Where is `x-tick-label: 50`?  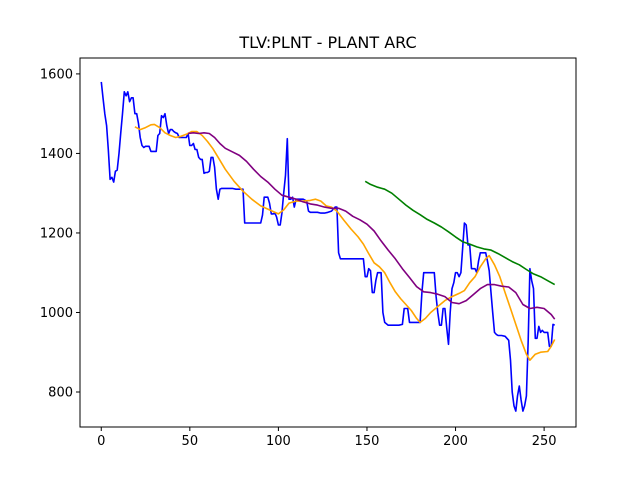
x-tick-label: 50 is located at coordinates (190, 441).